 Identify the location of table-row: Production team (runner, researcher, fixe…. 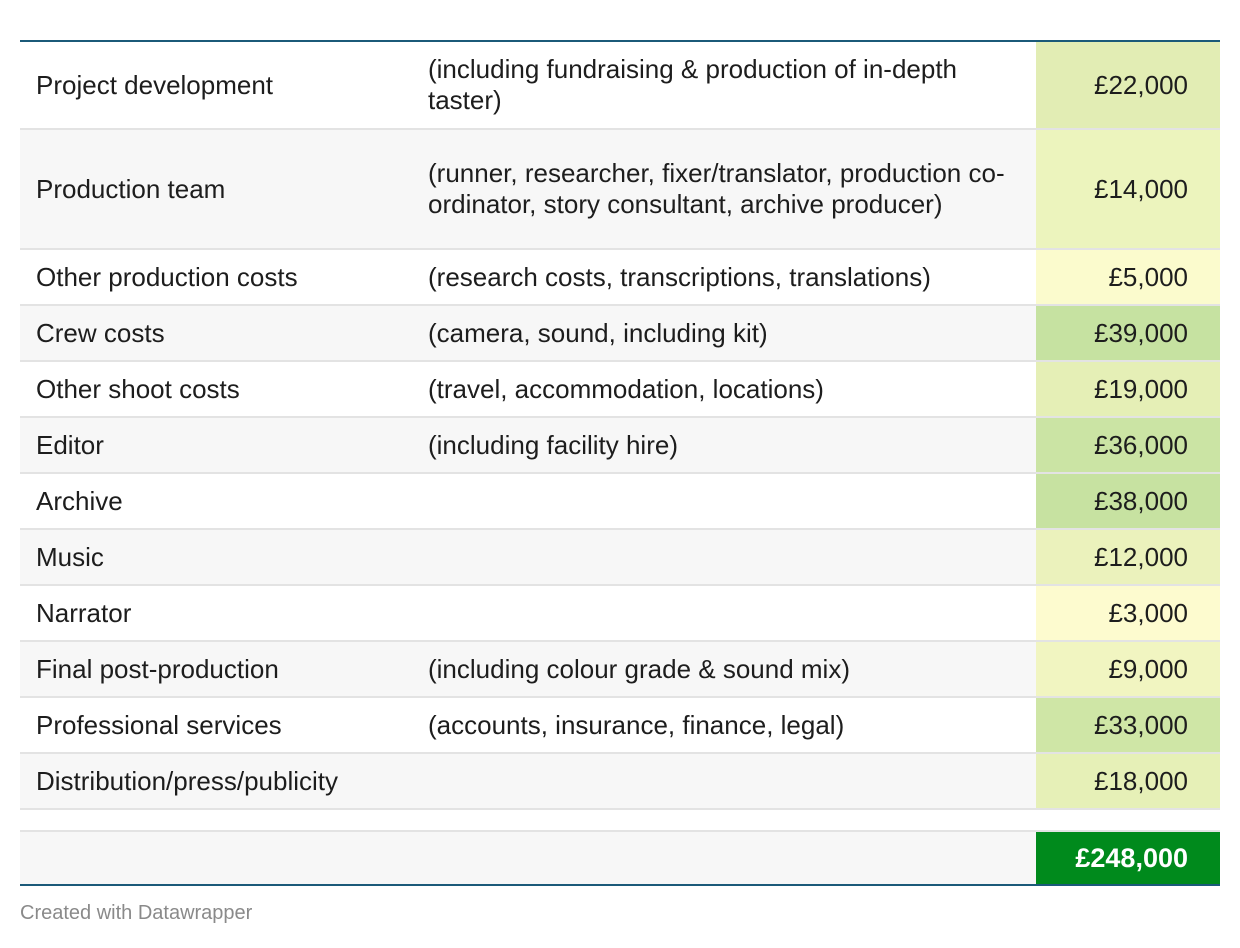
(620, 189).